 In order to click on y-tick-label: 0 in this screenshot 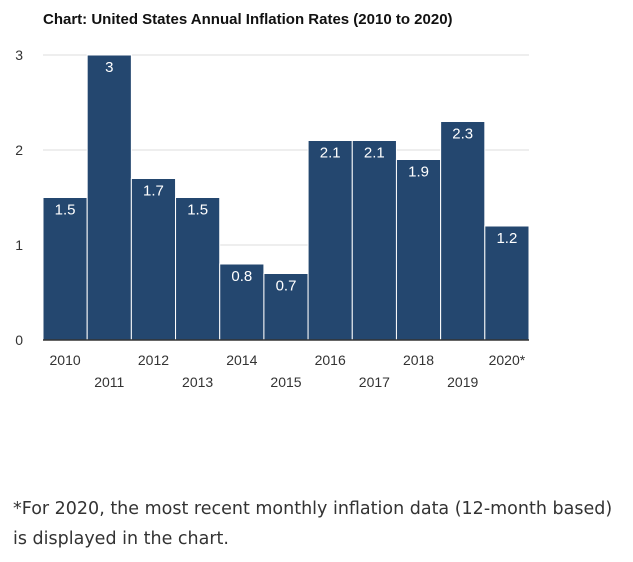, I will do `click(19, 340)`.